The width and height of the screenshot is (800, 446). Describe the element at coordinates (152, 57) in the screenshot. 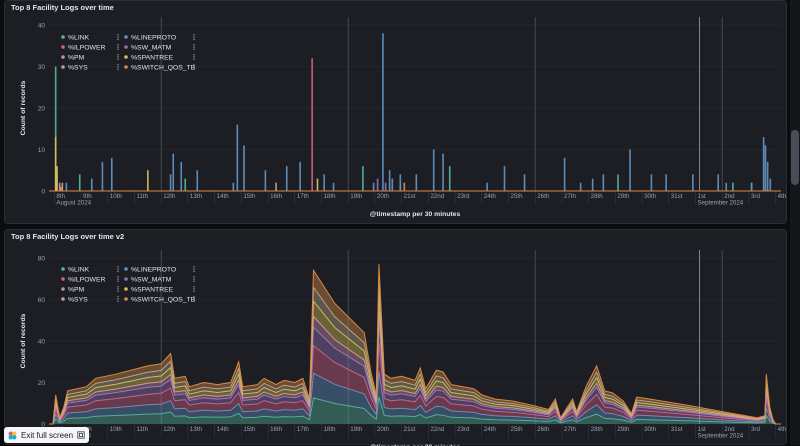

I see `legend-item-label: %SPANTREE` at that location.